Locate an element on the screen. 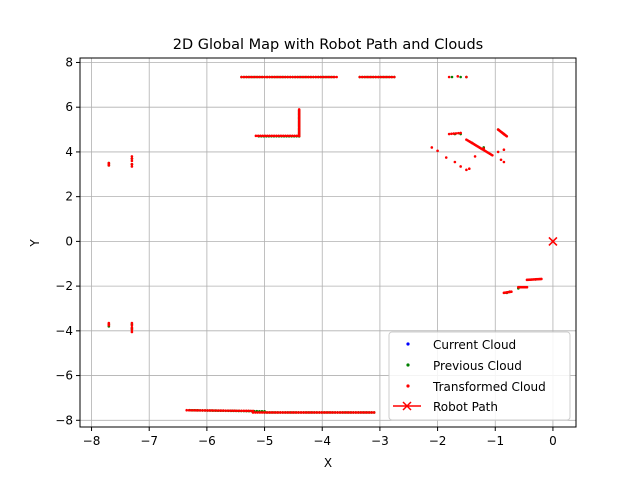 This screenshot has width=640, height=480. y-tick-label: −2 is located at coordinates (64, 286).